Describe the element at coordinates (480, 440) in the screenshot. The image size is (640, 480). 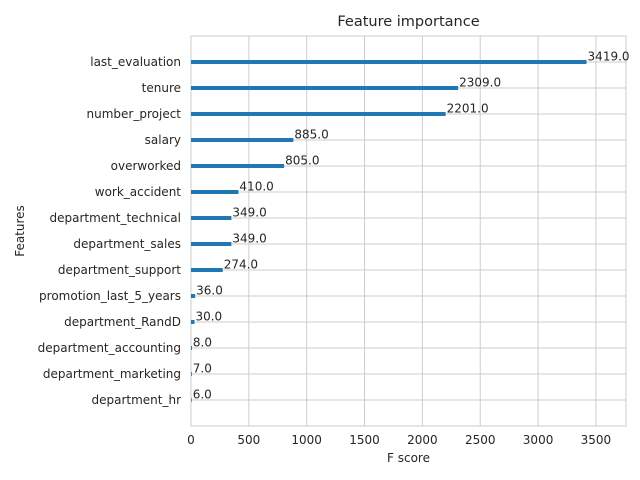
I see `x-tick-label: 2500` at that location.